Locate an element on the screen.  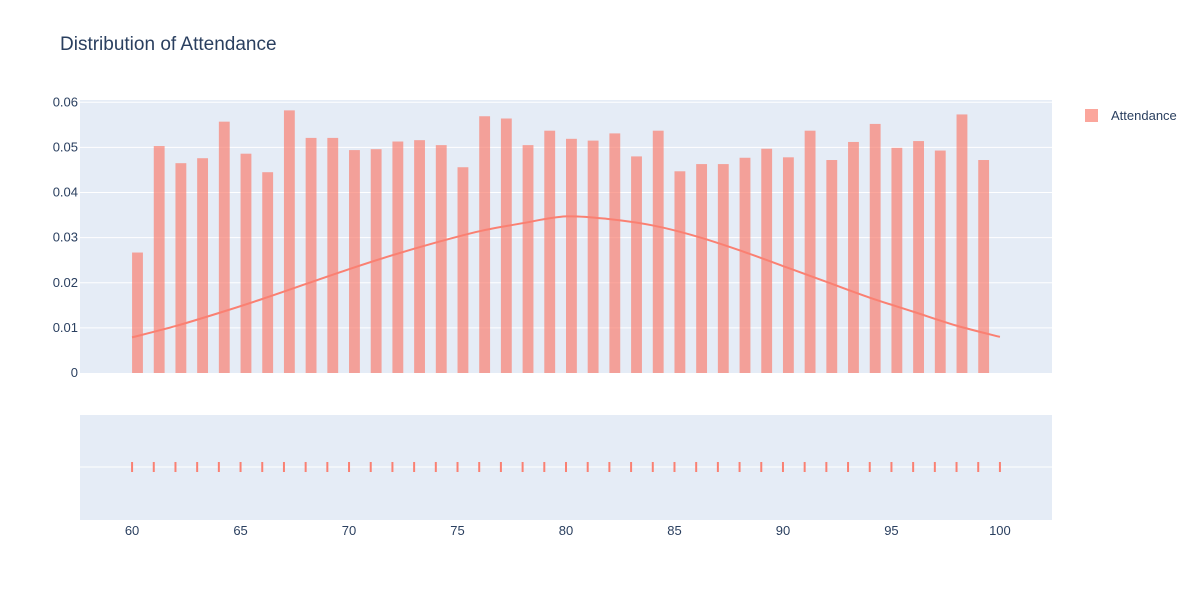
legend: Attendance is located at coordinates (1131, 115).